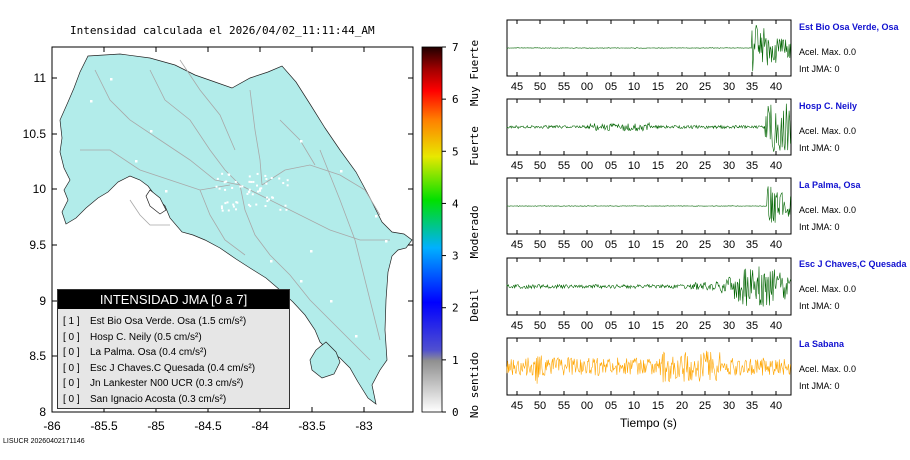 This screenshot has height=460, width=910. I want to click on scale-category-label: Moderado, so click(474, 232).